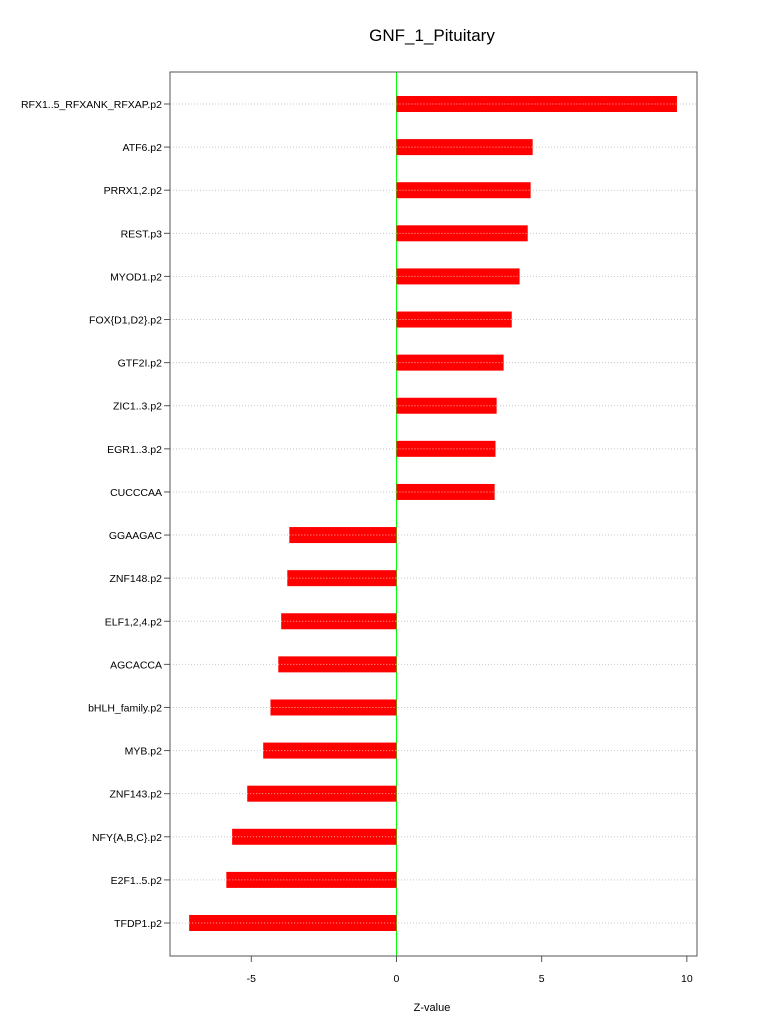  I want to click on y-tick-label: ATF6.p2, so click(143, 148).